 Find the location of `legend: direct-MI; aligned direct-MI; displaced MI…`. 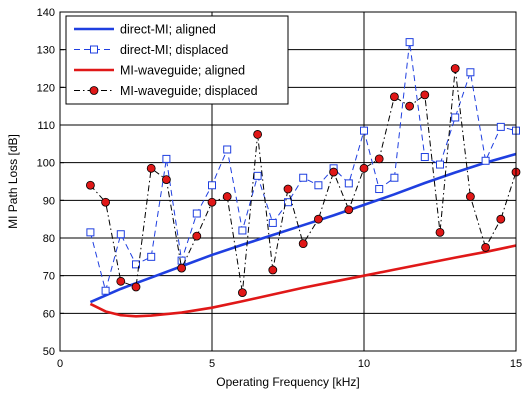

legend: direct-MI; aligned direct-MI; displaced MI… is located at coordinates (177, 60).